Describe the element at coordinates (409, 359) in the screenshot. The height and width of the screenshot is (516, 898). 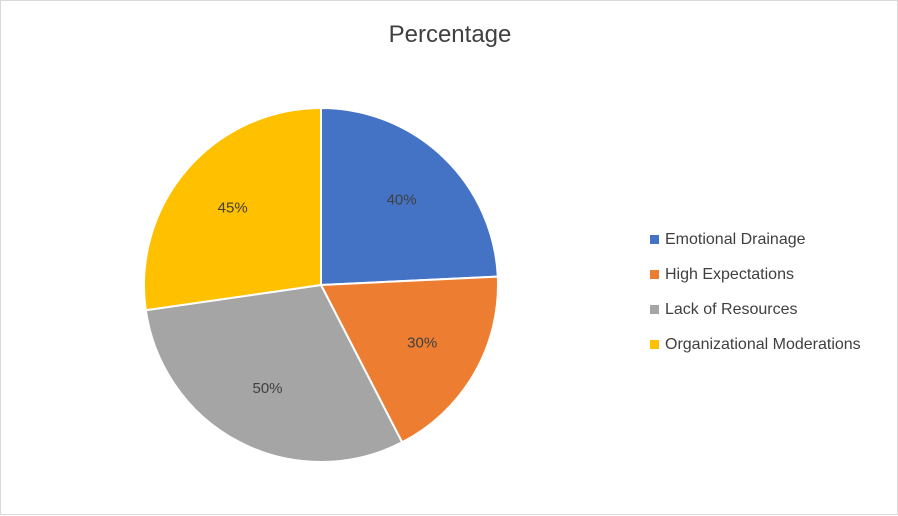
I see `pie-slice-high-expectations` at that location.